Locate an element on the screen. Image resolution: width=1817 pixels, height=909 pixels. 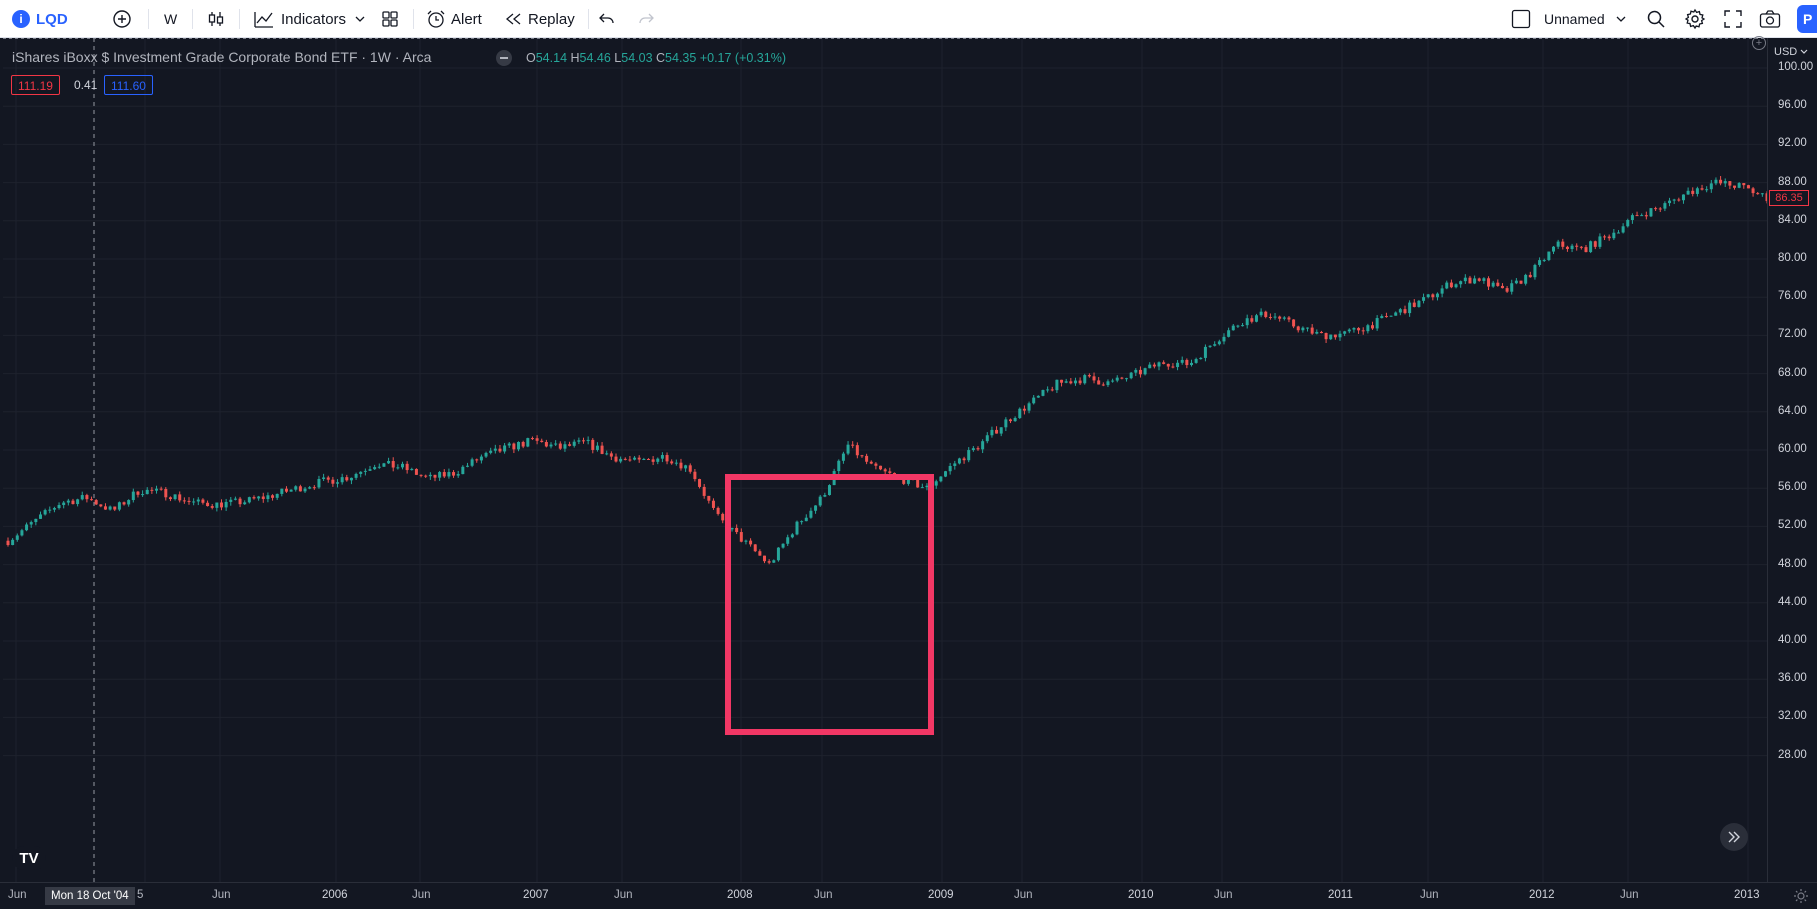
camera-icon is located at coordinates (1770, 19).